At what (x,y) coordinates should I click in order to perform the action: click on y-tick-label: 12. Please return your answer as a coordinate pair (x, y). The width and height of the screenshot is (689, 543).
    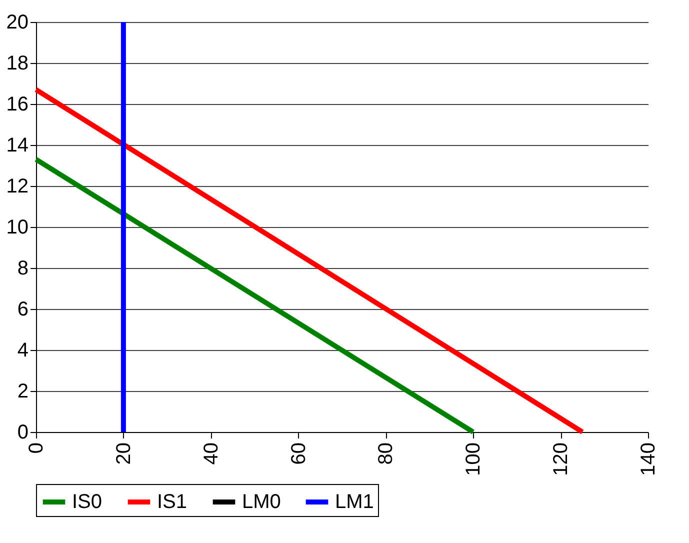
    Looking at the image, I should click on (17, 187).